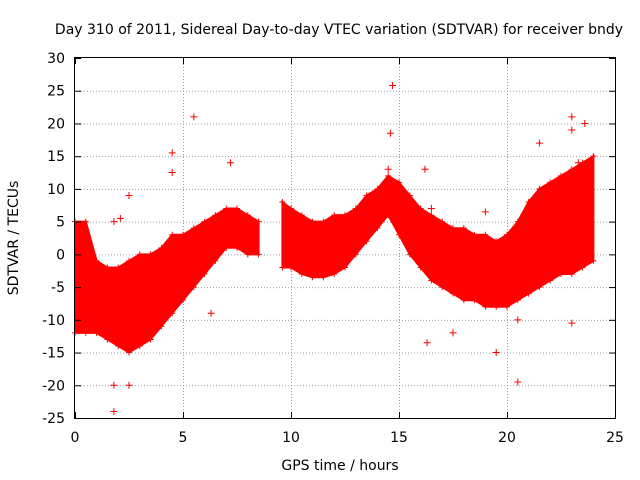  I want to click on y-tick-label: 20, so click(56, 124).